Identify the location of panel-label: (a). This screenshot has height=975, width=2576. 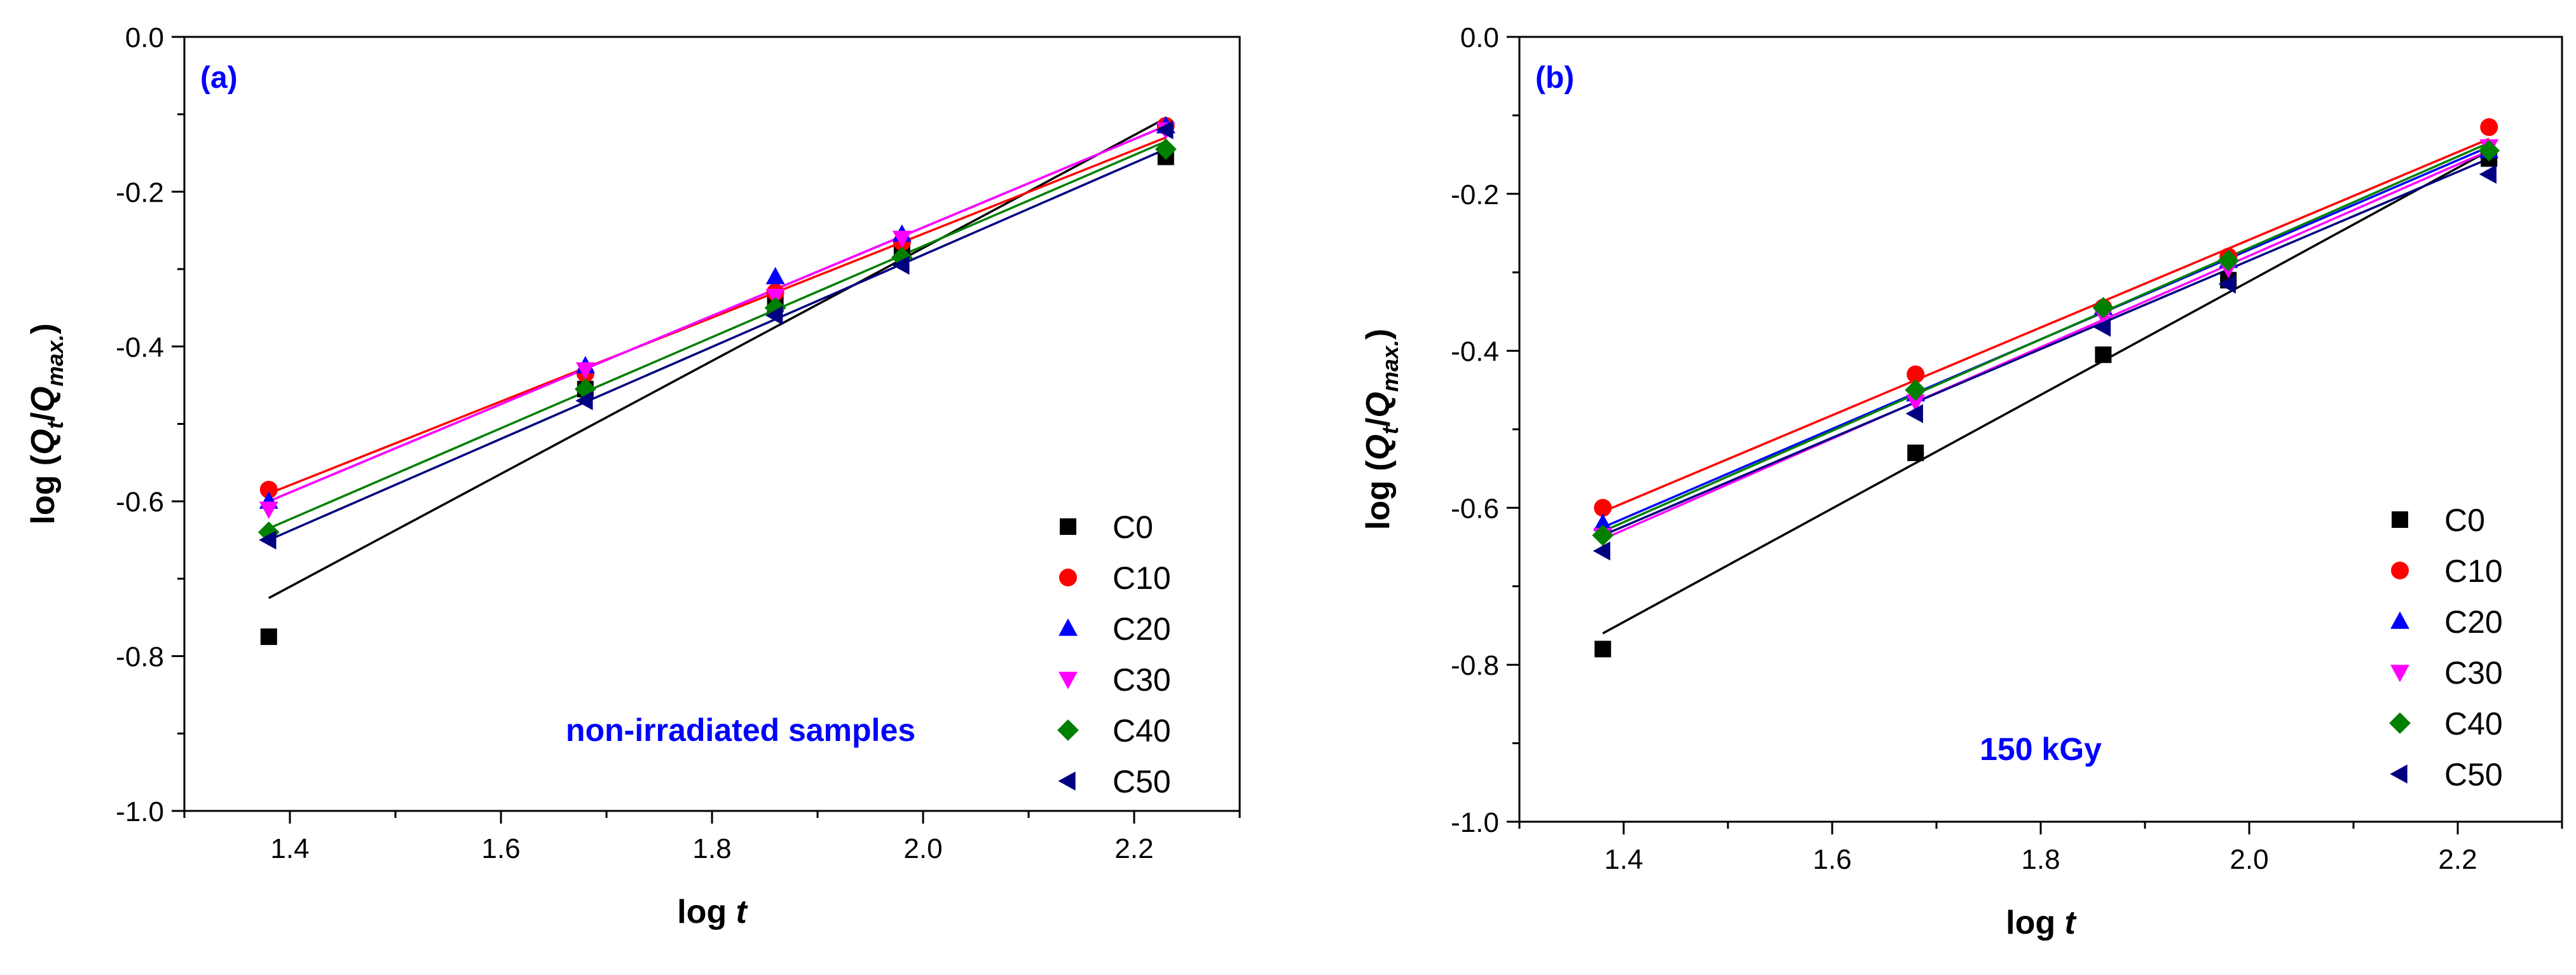
(219, 78).